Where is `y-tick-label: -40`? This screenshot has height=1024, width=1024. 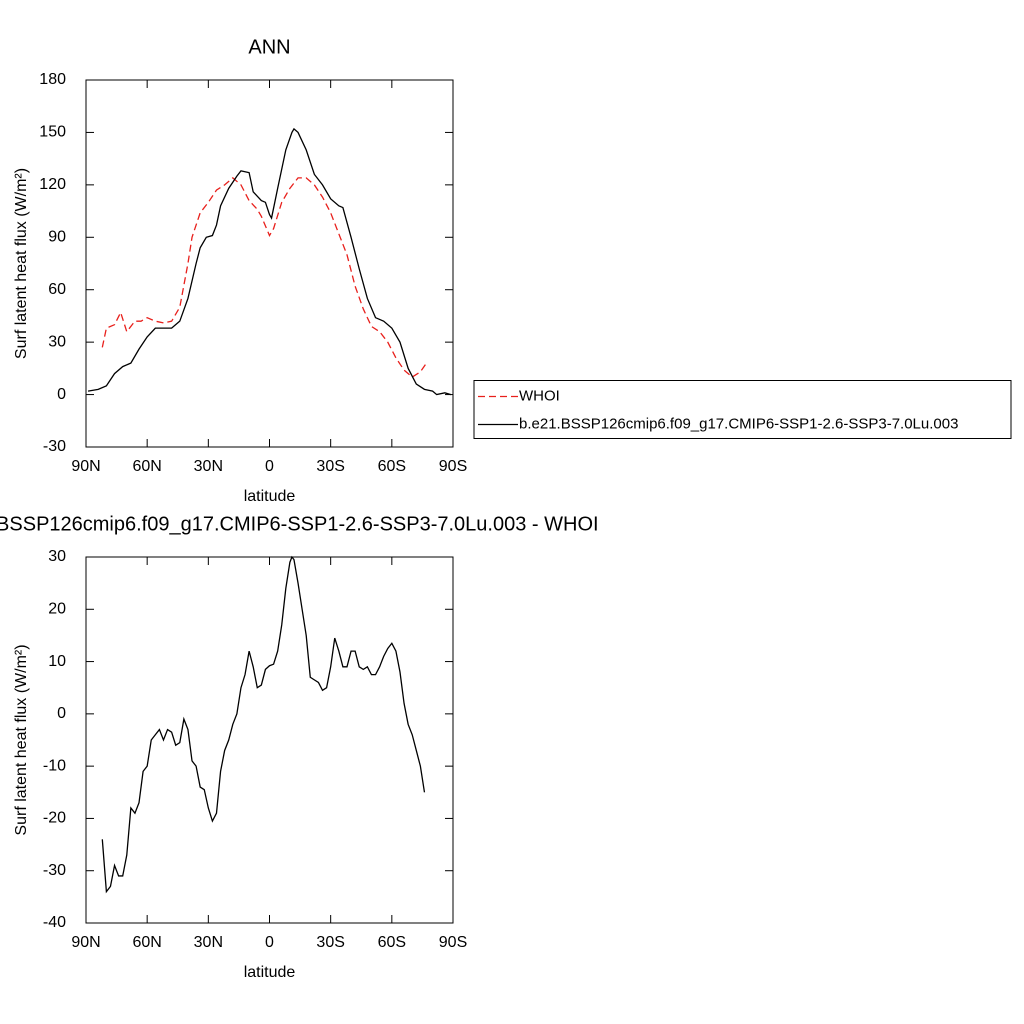 y-tick-label: -40 is located at coordinates (54, 922).